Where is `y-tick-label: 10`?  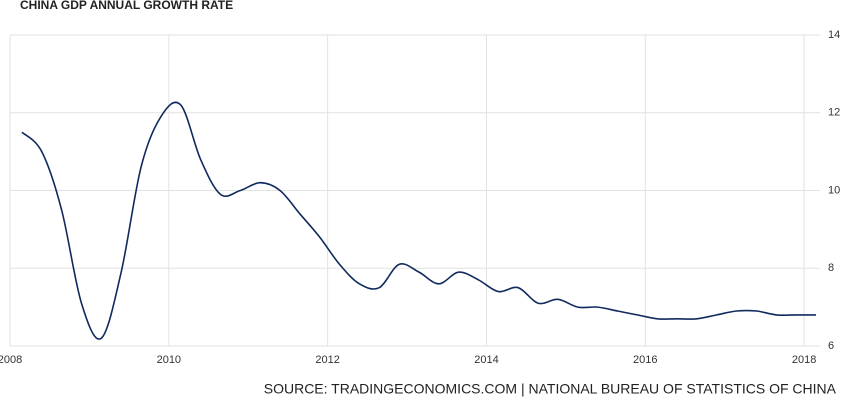 y-tick-label: 10 is located at coordinates (834, 190).